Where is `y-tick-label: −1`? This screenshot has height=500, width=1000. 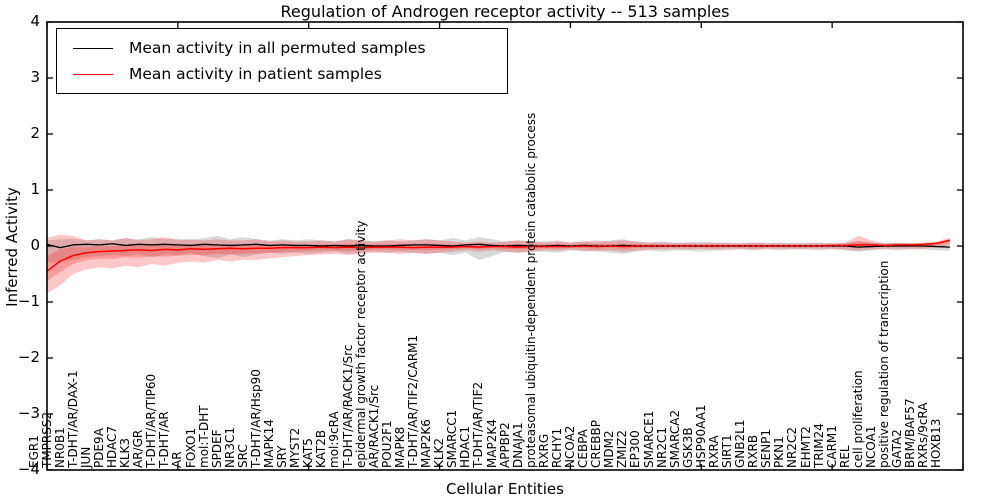
y-tick-label: −1 is located at coordinates (28, 301).